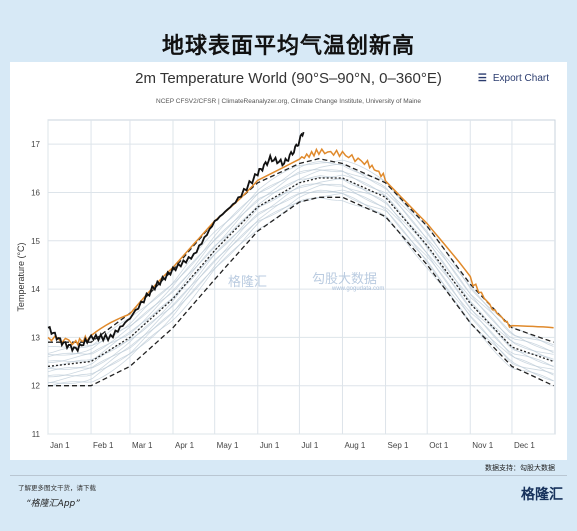  What do you see at coordinates (270, 445) in the screenshot?
I see `x-tick-label: Jun 1` at bounding box center [270, 445].